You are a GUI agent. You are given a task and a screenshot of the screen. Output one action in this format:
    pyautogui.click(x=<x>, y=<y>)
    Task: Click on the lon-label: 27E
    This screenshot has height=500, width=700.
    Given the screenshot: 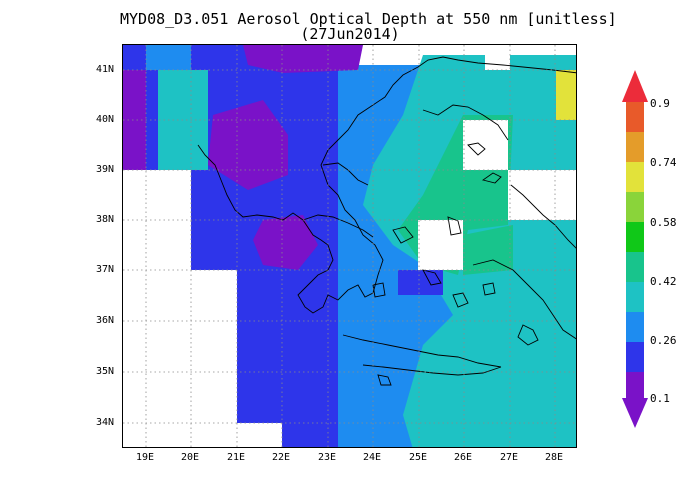 What is the action you would take?
    pyautogui.click(x=509, y=457)
    